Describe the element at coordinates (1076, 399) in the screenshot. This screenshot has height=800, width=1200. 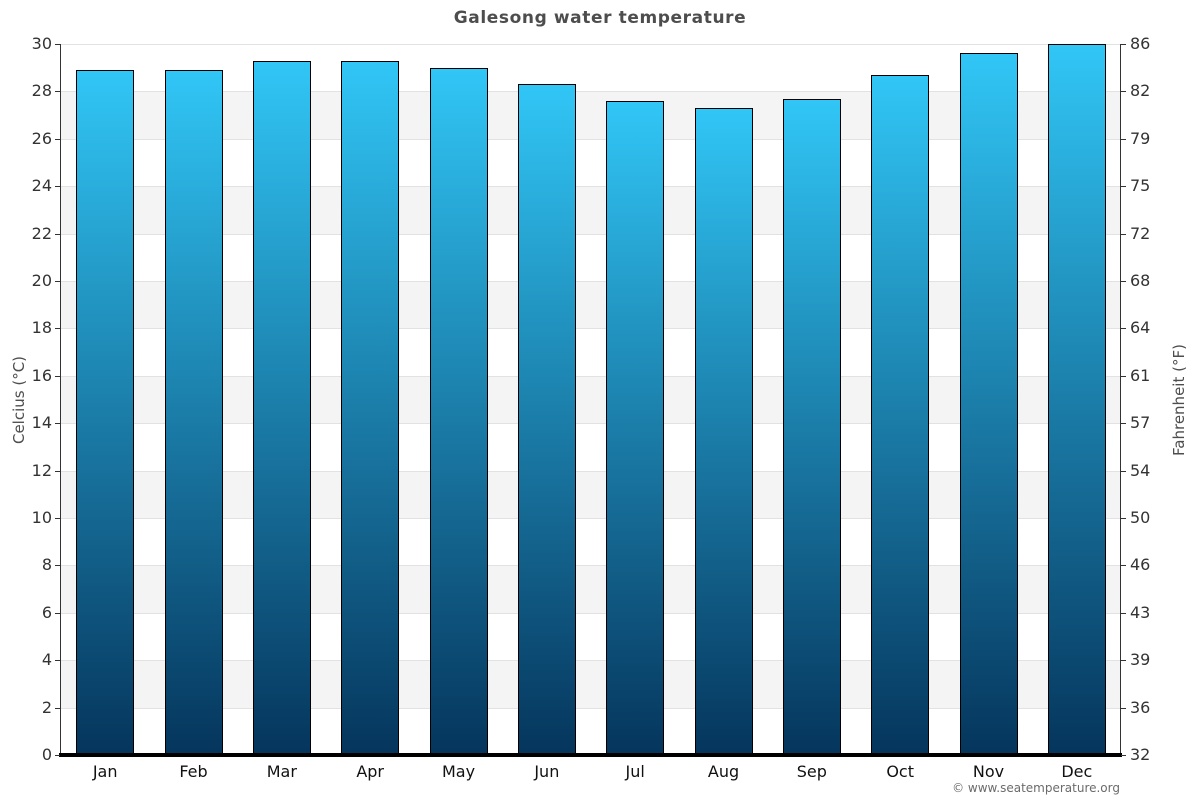
I see `bar-dec` at that location.